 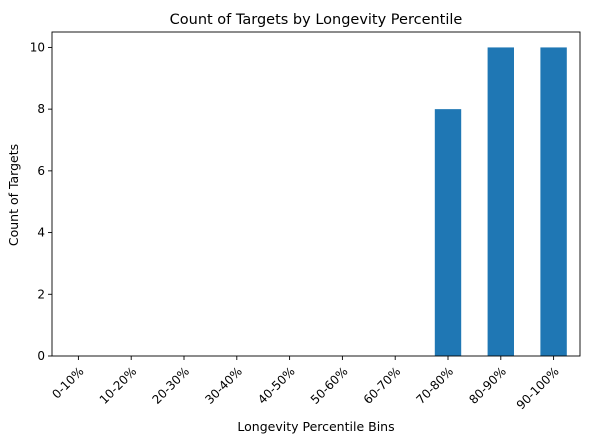 I want to click on y-axis-title: Count of Targets, so click(x=13, y=195).